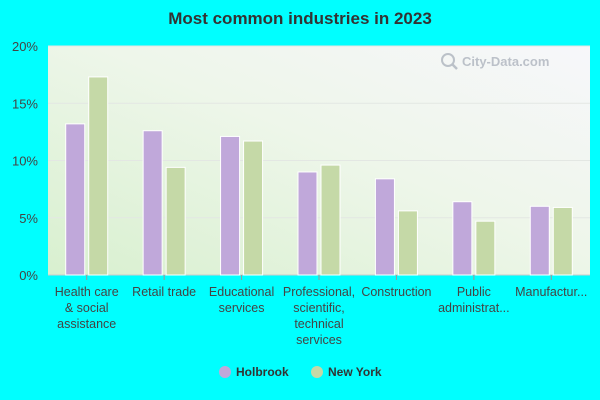 Image resolution: width=600 pixels, height=400 pixels. What do you see at coordinates (86, 324) in the screenshot?
I see `x-tick-label: assistance` at bounding box center [86, 324].